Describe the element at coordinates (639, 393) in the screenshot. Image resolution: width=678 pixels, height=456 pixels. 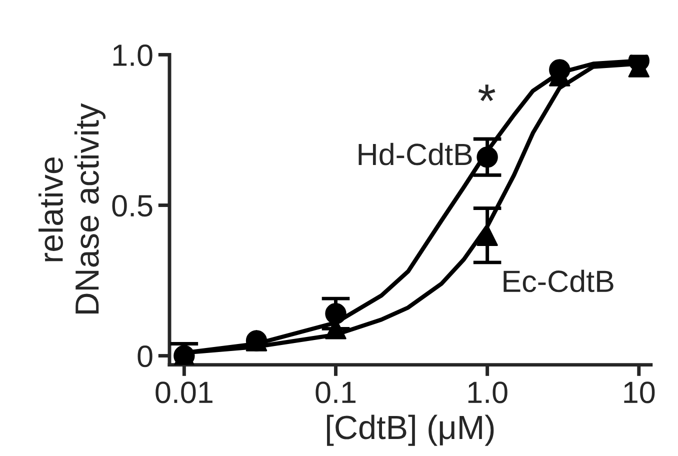
I see `x-tick-label: 10` at that location.